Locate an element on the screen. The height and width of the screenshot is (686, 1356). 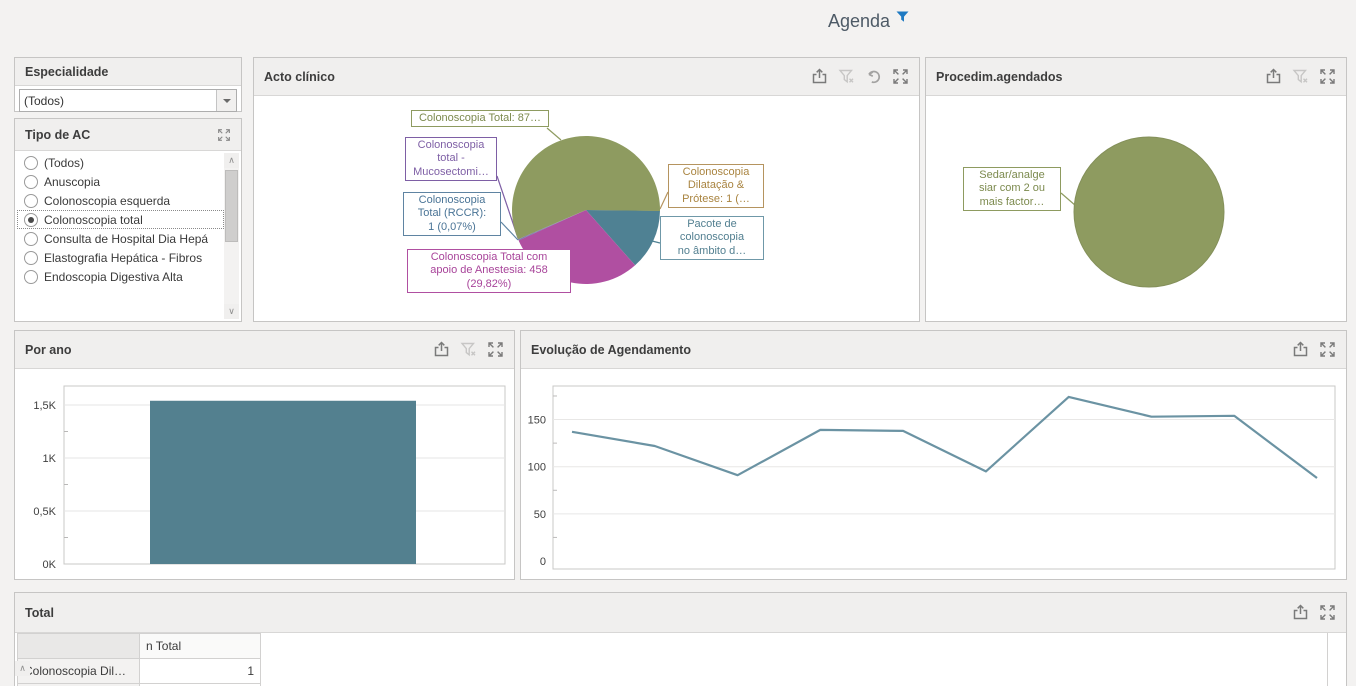
especialidade-combobox-dropdown-button is located at coordinates (226, 100).